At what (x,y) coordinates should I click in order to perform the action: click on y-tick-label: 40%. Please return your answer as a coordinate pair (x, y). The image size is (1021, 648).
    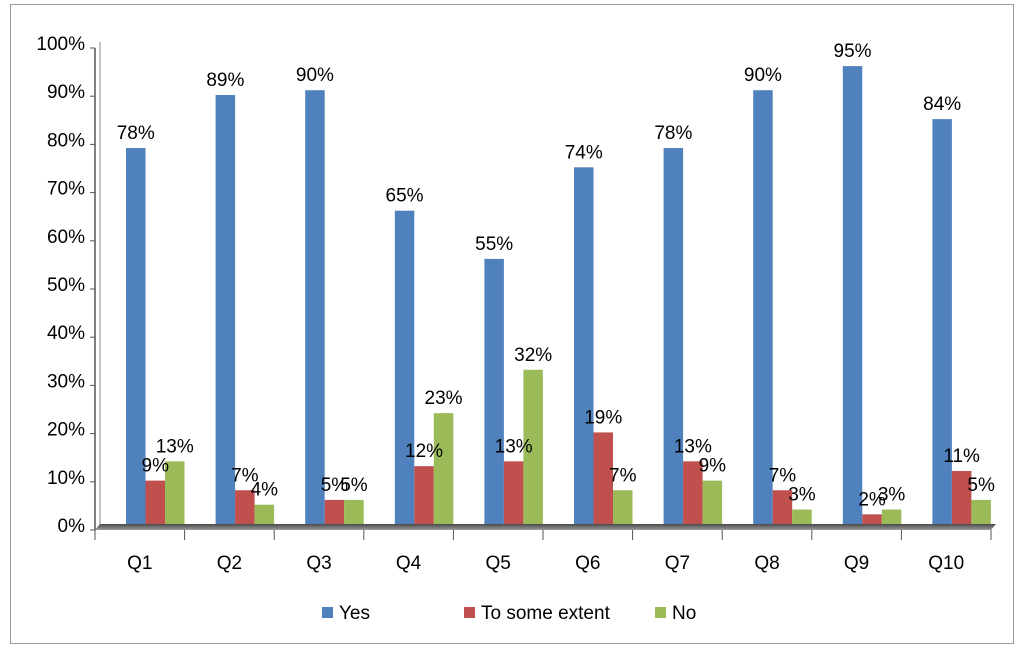
    Looking at the image, I should click on (66, 333).